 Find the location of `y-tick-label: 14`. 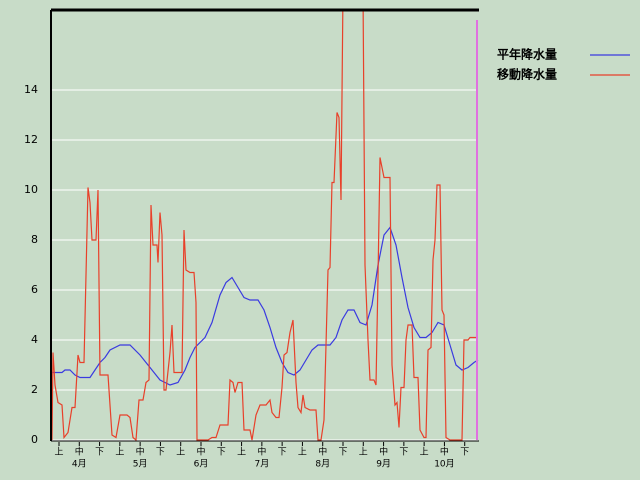

y-tick-label: 14 is located at coordinates (31, 89).